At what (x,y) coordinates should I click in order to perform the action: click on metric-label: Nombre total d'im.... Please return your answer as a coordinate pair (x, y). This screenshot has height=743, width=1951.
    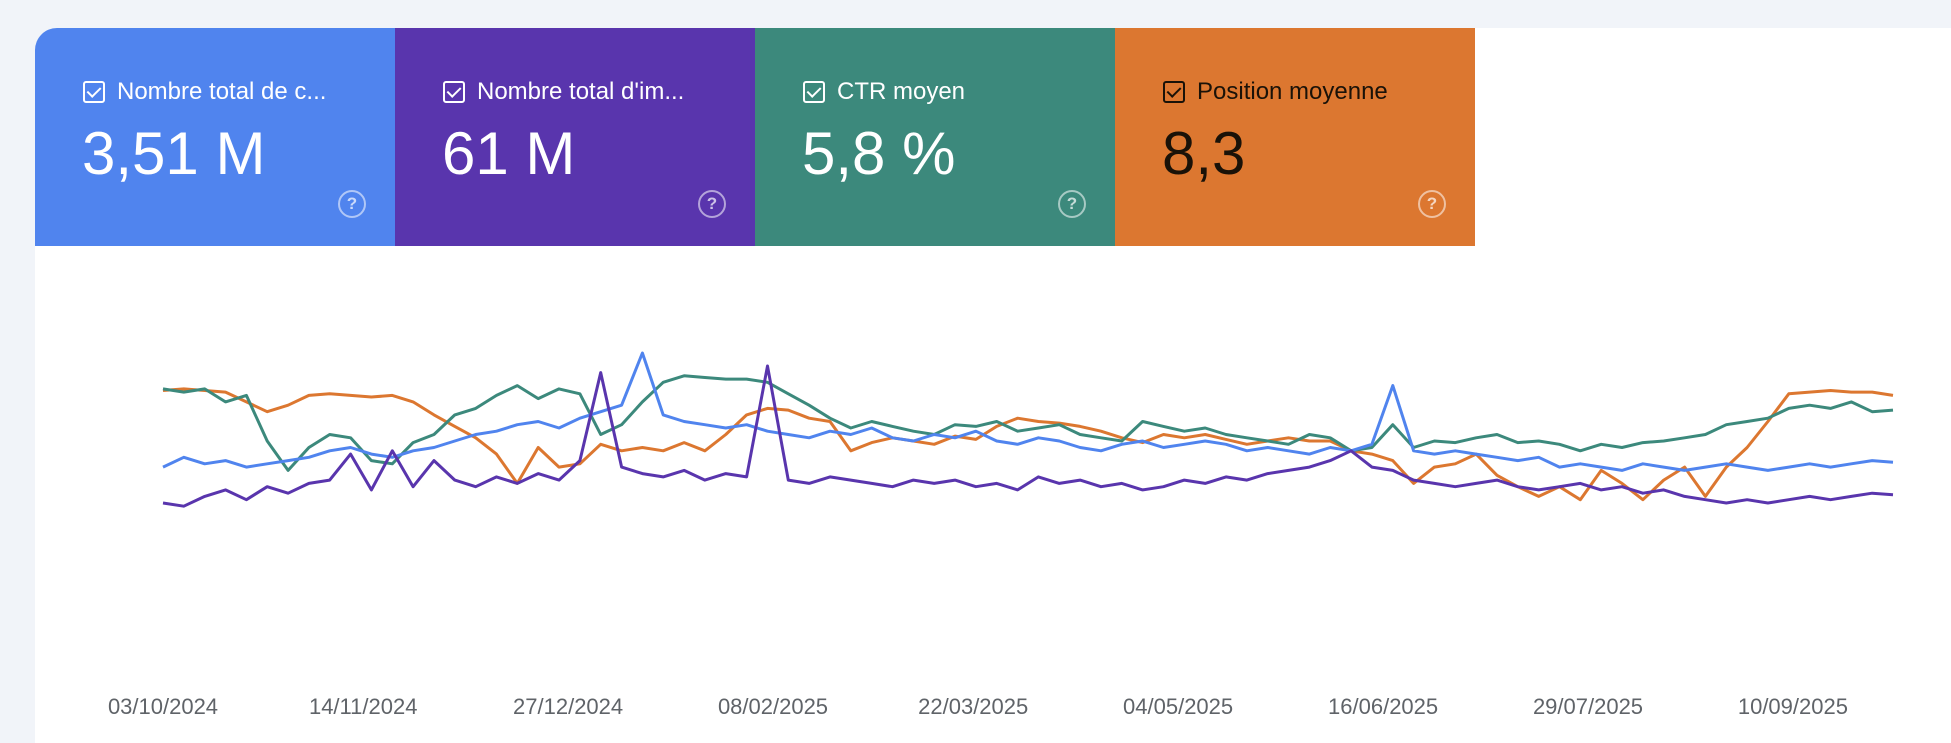
    Looking at the image, I should click on (581, 91).